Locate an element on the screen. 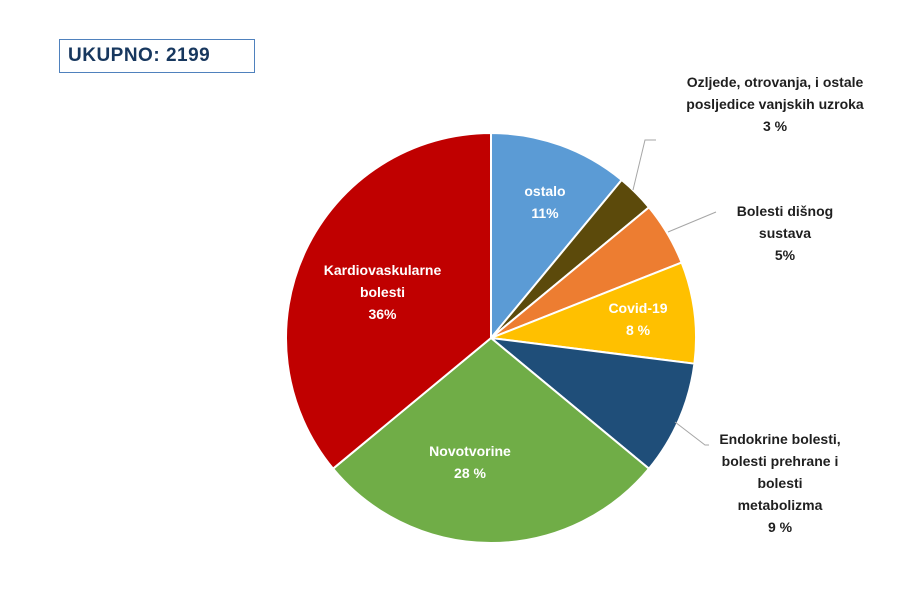  label-ostalo: ostalo 11% is located at coordinates (545, 202).